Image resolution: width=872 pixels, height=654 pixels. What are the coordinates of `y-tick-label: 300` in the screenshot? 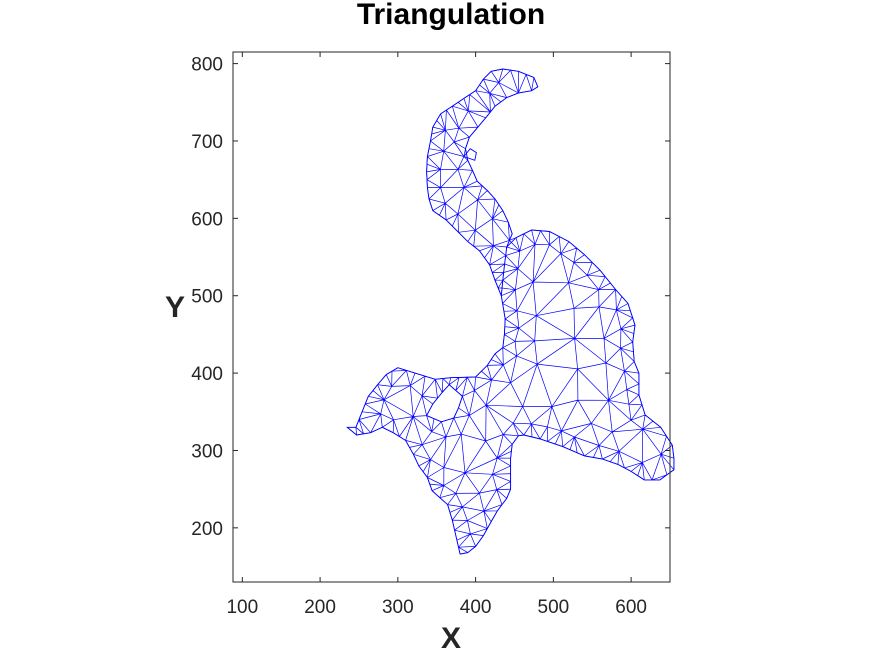 It's located at (207, 451).